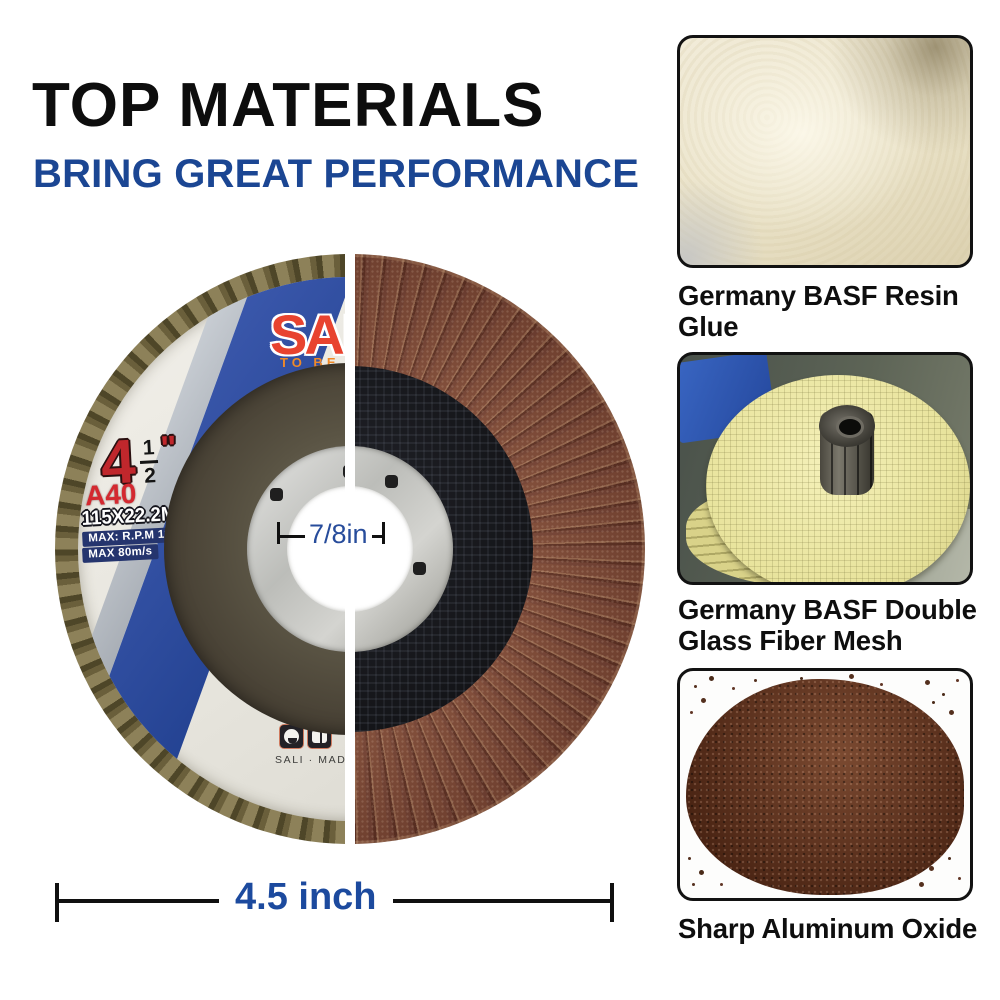 The width and height of the screenshot is (1000, 1000). What do you see at coordinates (288, 105) in the screenshot?
I see `page-title: TOP MATERIALS` at bounding box center [288, 105].